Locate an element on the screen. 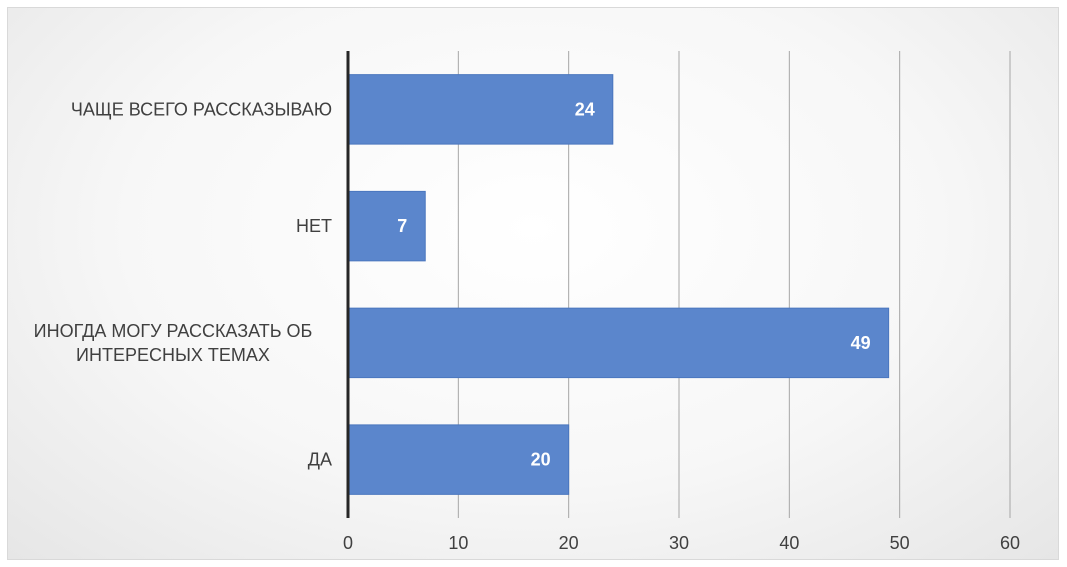  data-label: 24 is located at coordinates (585, 109).